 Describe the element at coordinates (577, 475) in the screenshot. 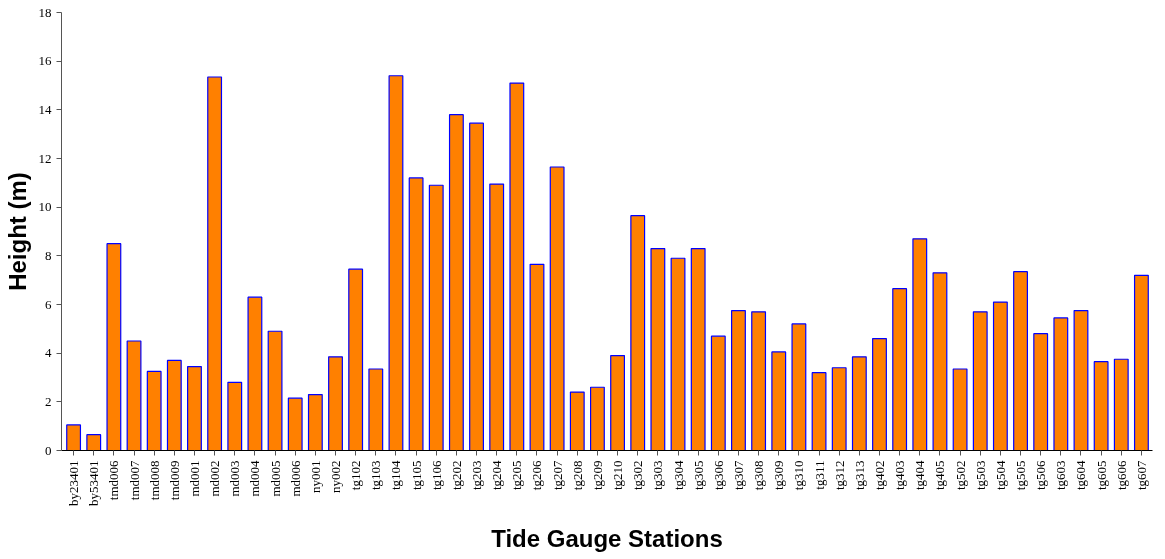

I see `x-tick-label: tg208` at that location.